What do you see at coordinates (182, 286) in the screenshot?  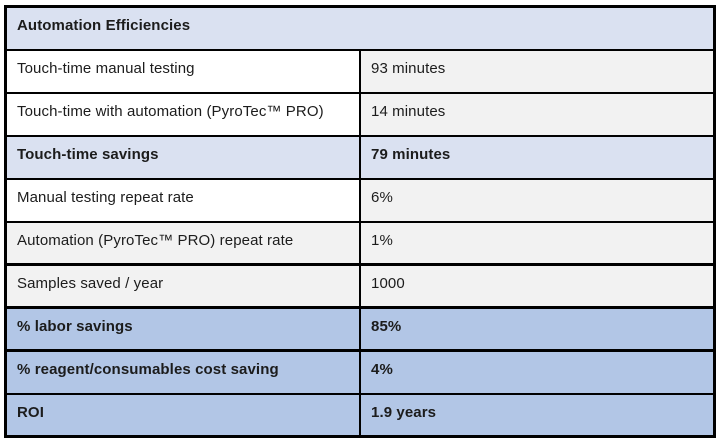 I see `row-label: Samples saved / year` at bounding box center [182, 286].